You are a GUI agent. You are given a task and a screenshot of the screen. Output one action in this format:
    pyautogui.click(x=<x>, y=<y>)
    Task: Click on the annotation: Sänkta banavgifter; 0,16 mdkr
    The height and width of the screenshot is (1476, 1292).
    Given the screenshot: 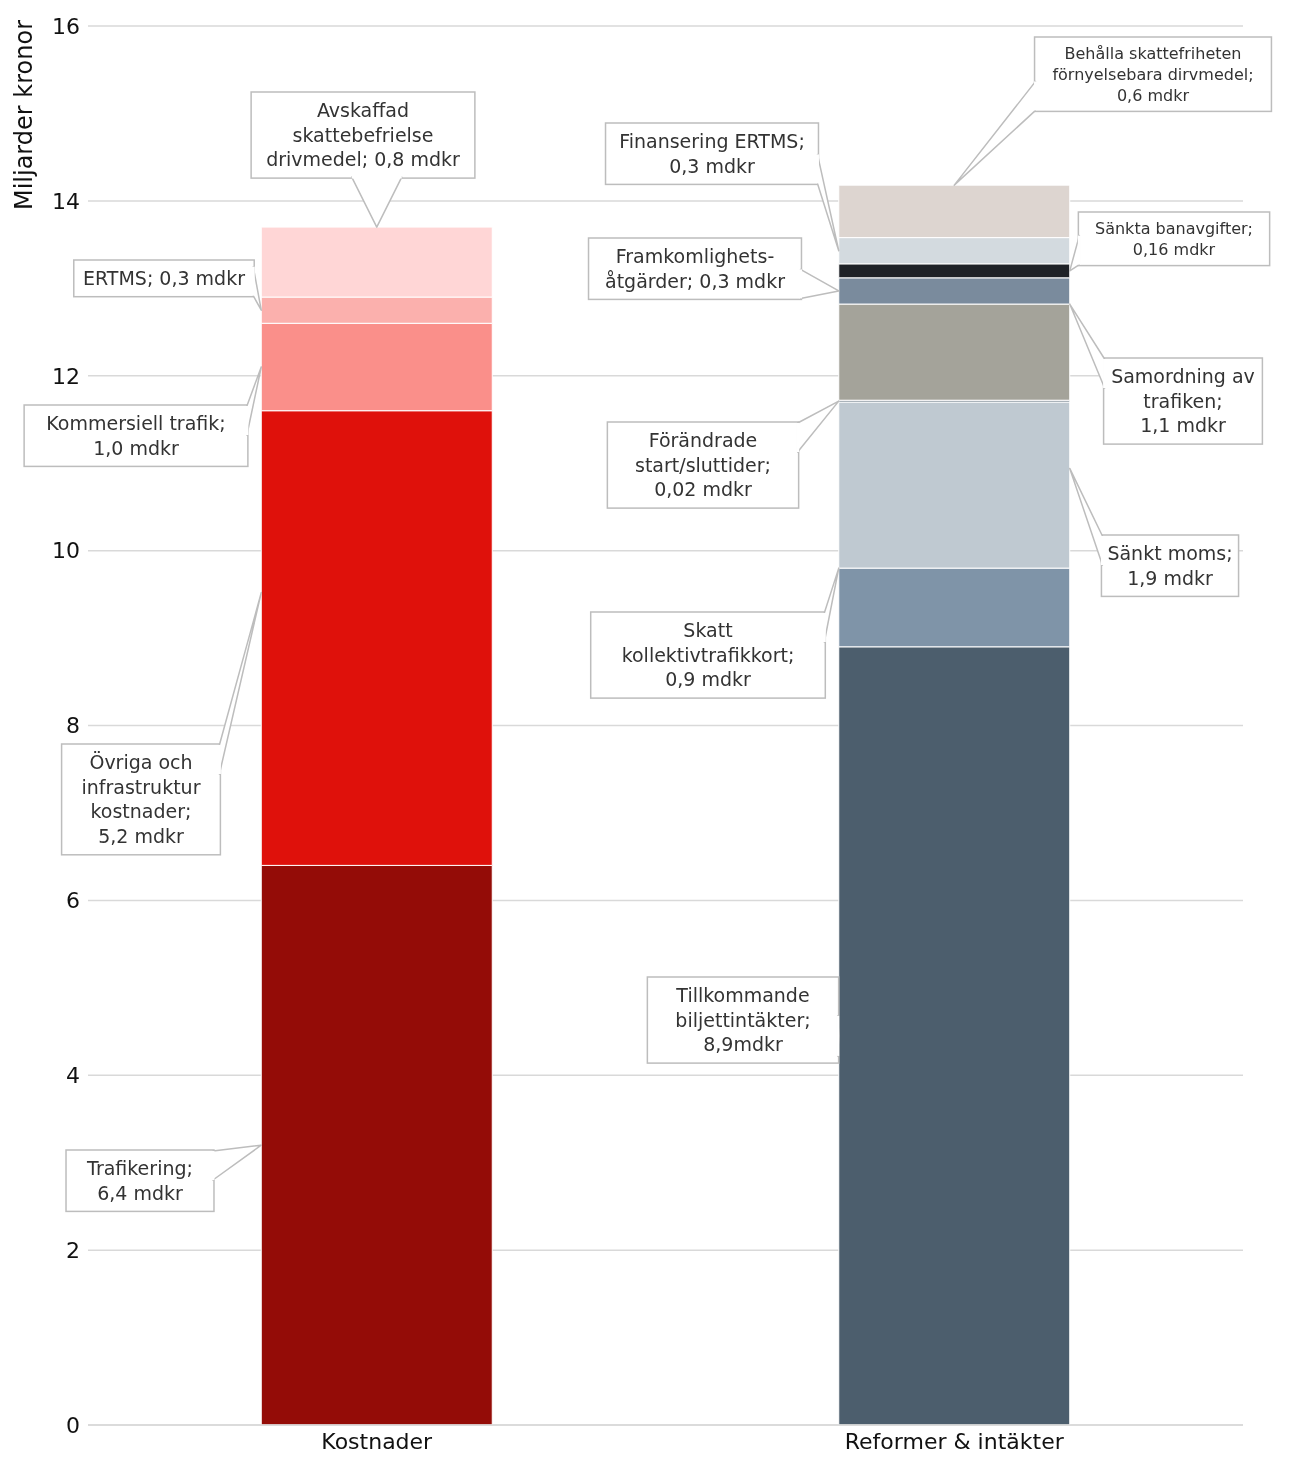 What is the action you would take?
    pyautogui.click(x=1174, y=239)
    